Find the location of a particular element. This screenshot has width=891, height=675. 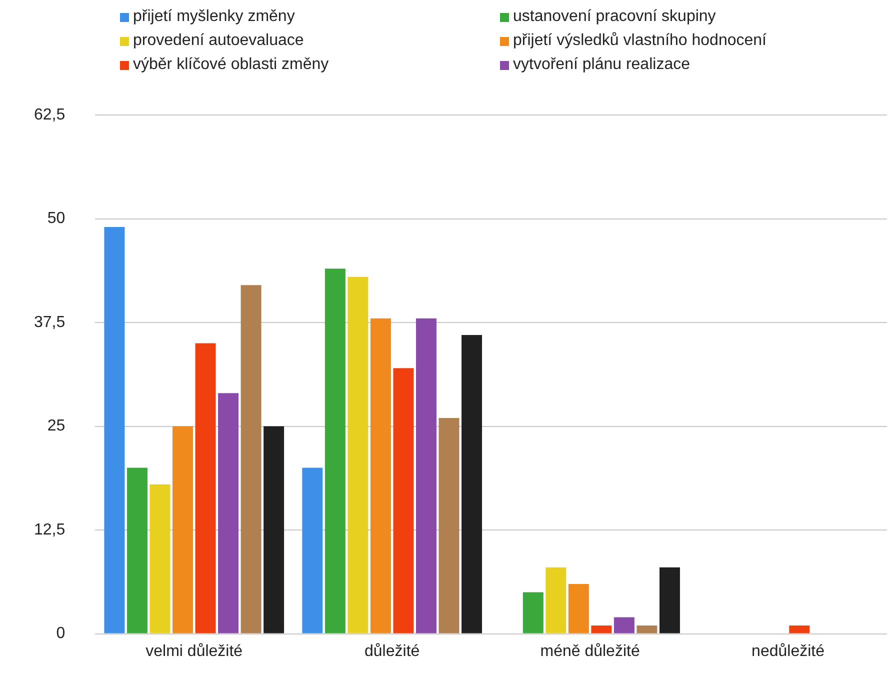

legend-label: ustanovení pracovní skupiny is located at coordinates (614, 17).